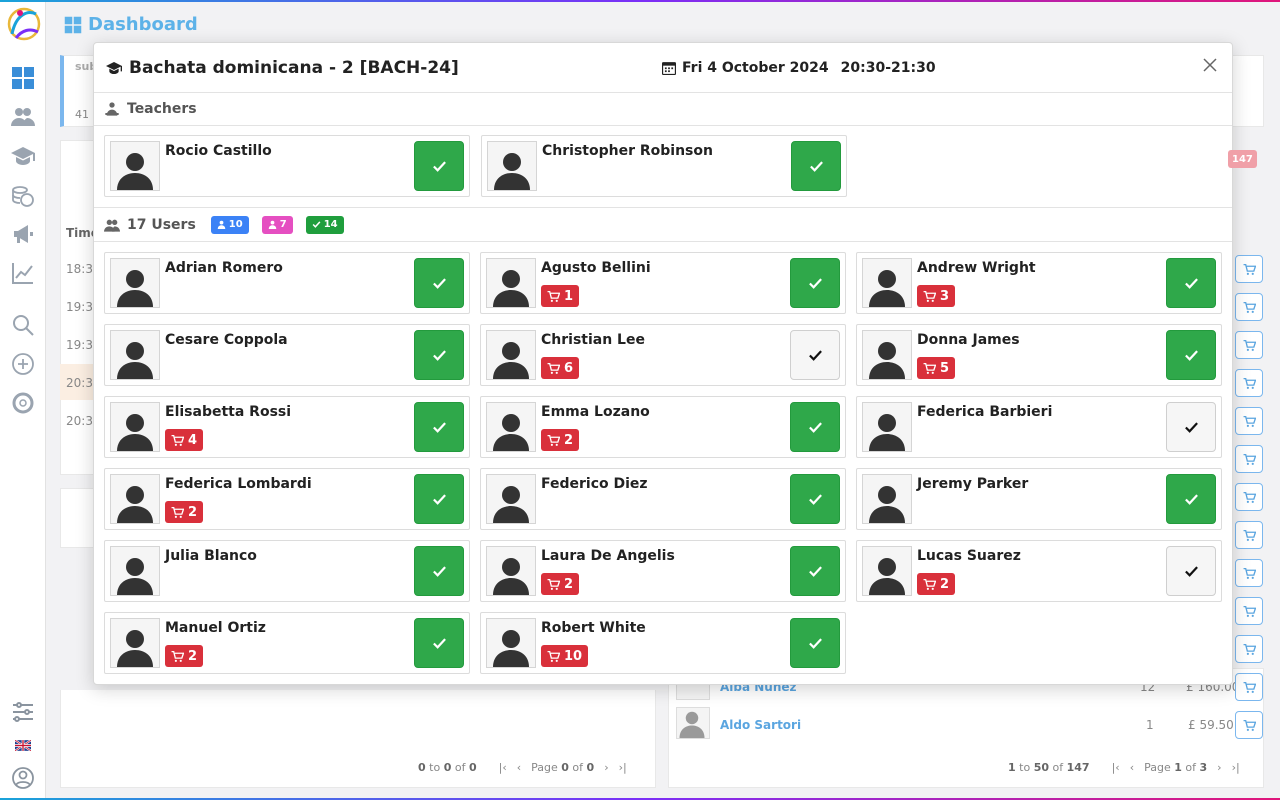 This screenshot has width=1280, height=800. Describe the element at coordinates (184, 440) in the screenshot. I see `purchases-badge: 4` at that location.